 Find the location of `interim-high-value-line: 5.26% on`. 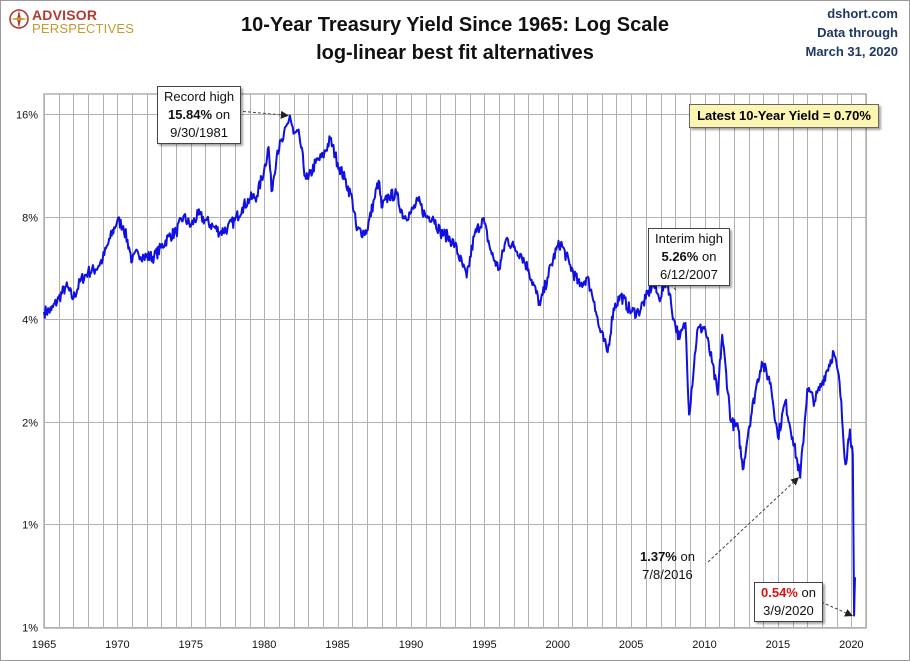

interim-high-value-line: 5.26% on is located at coordinates (689, 257).